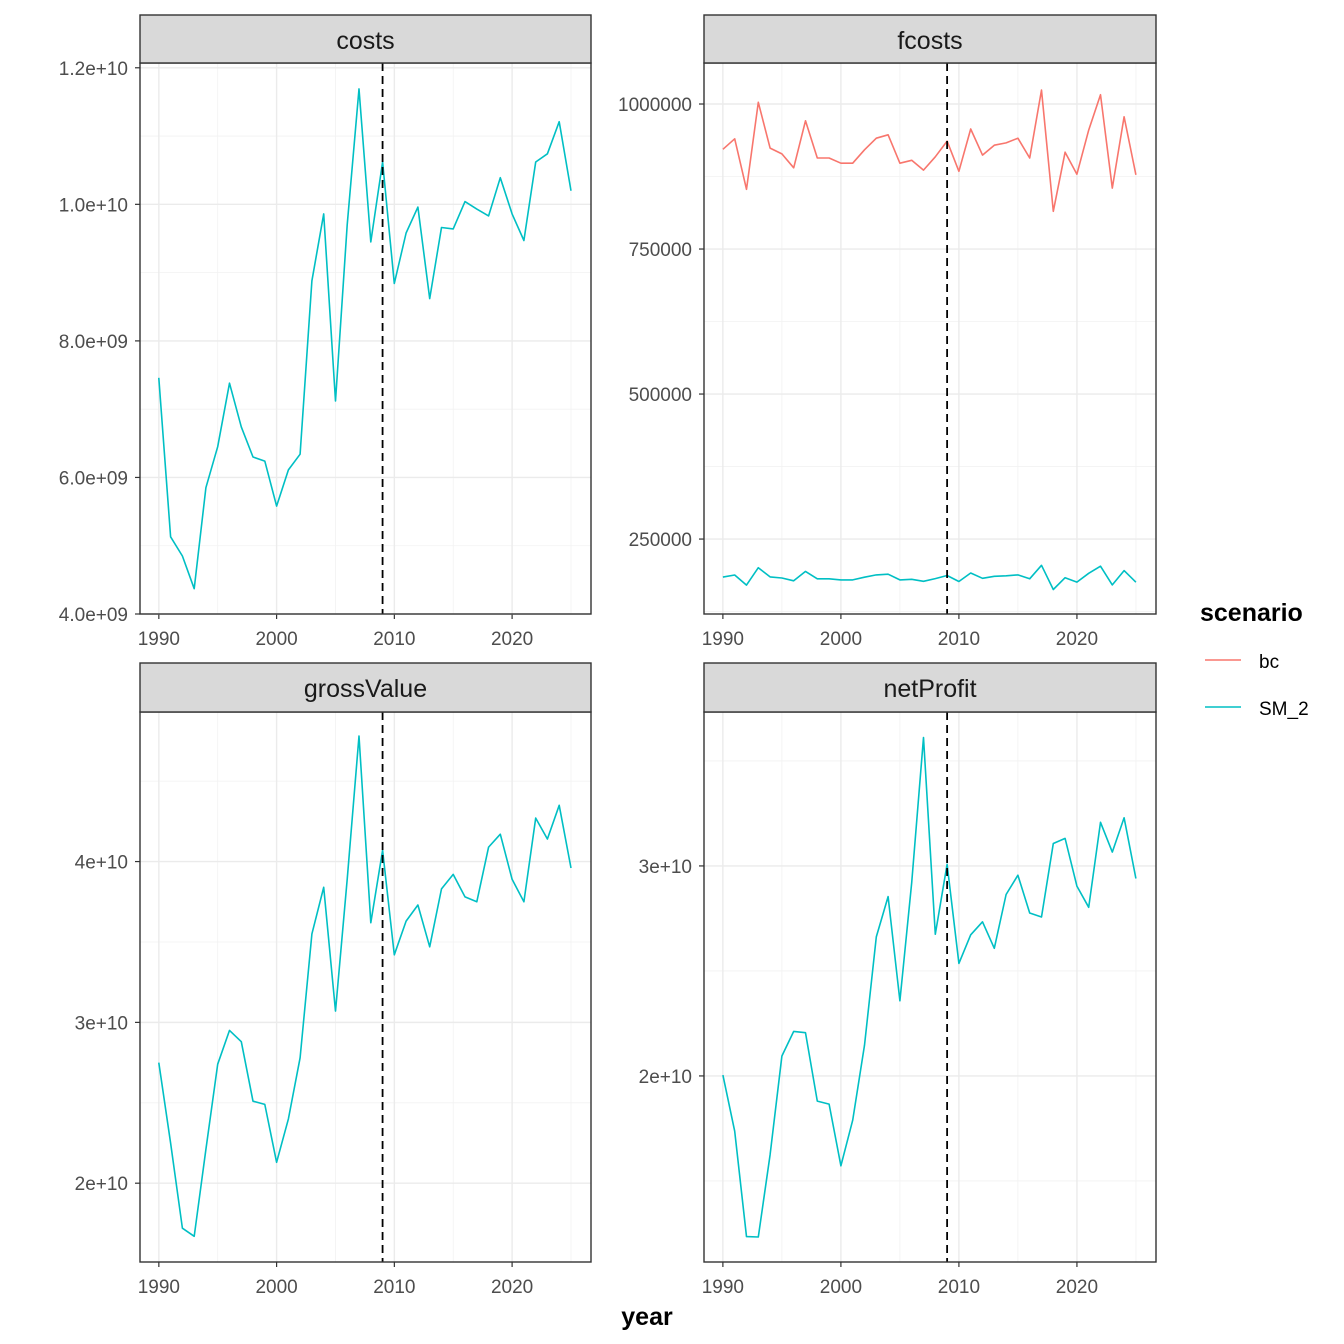 This screenshot has width=1344, height=1344. I want to click on legend: scenario bc SM_2, so click(1254, 659).